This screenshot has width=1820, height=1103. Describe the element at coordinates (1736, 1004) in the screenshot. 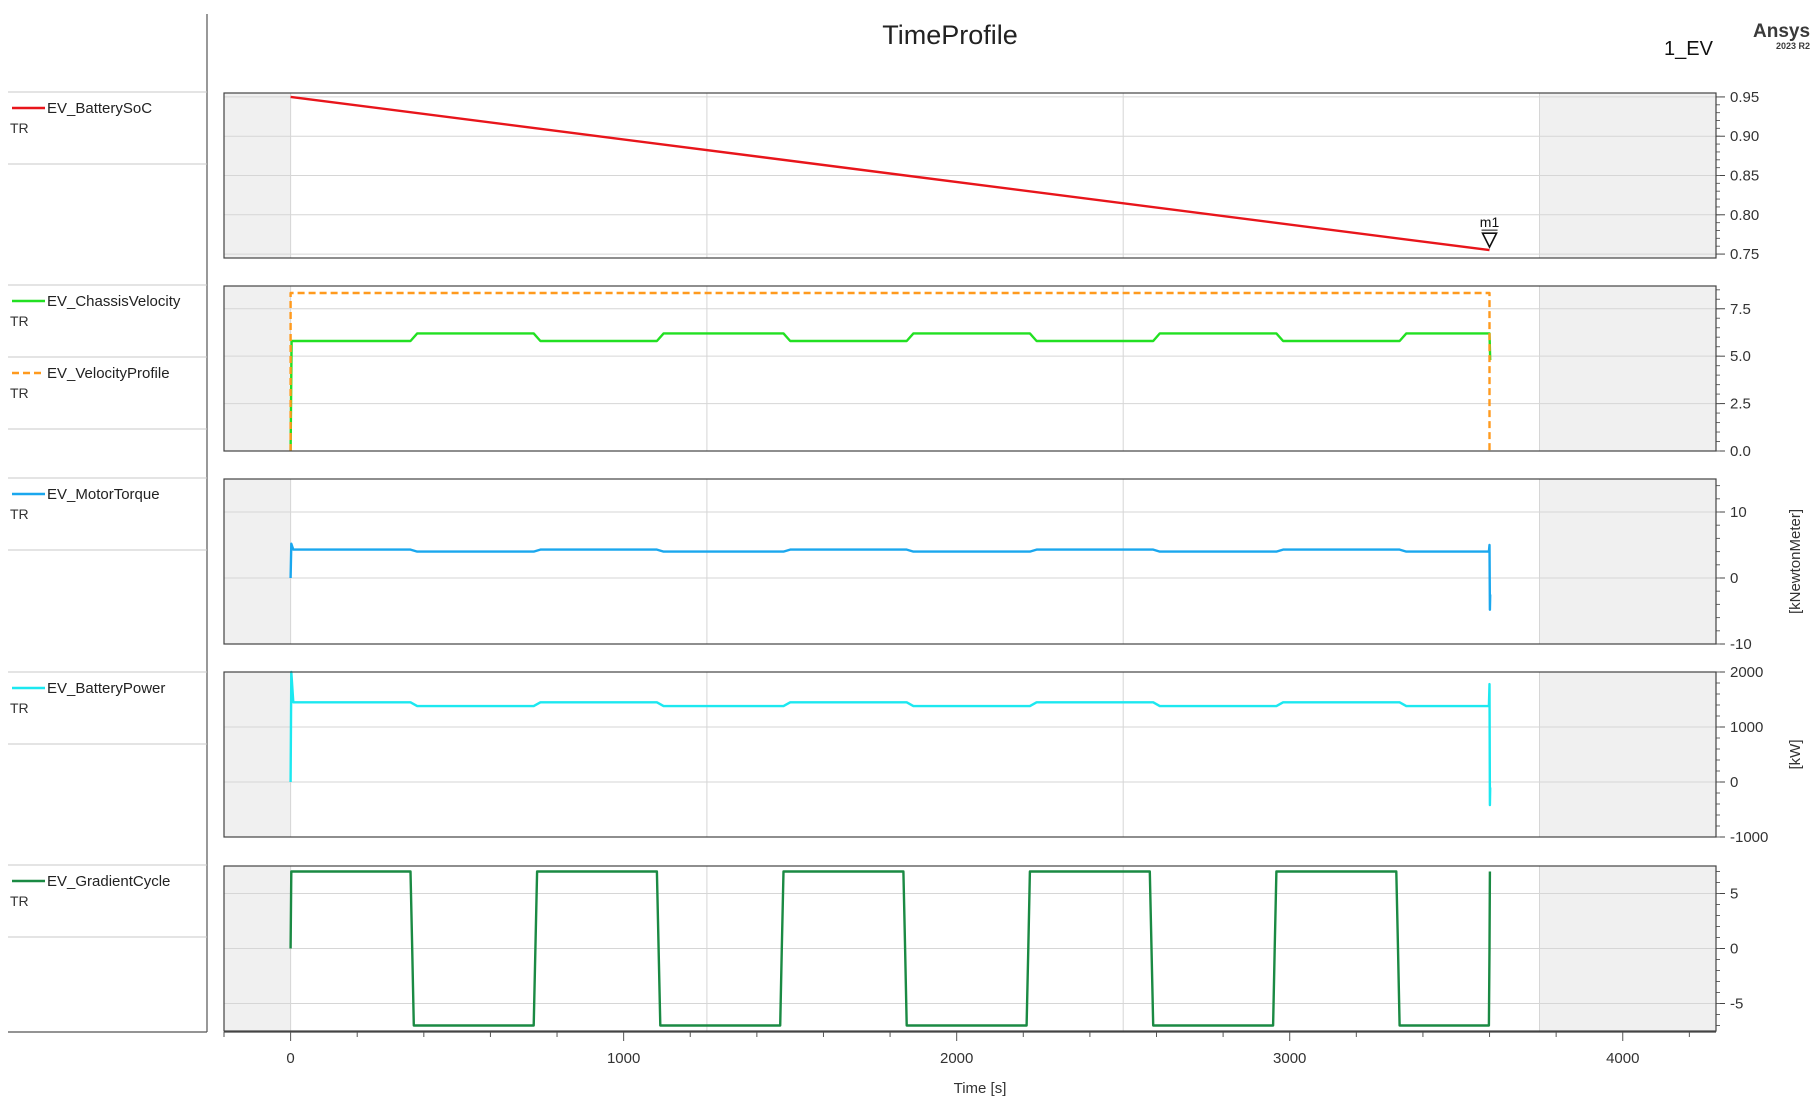

I see `y-tick-label: -5` at that location.